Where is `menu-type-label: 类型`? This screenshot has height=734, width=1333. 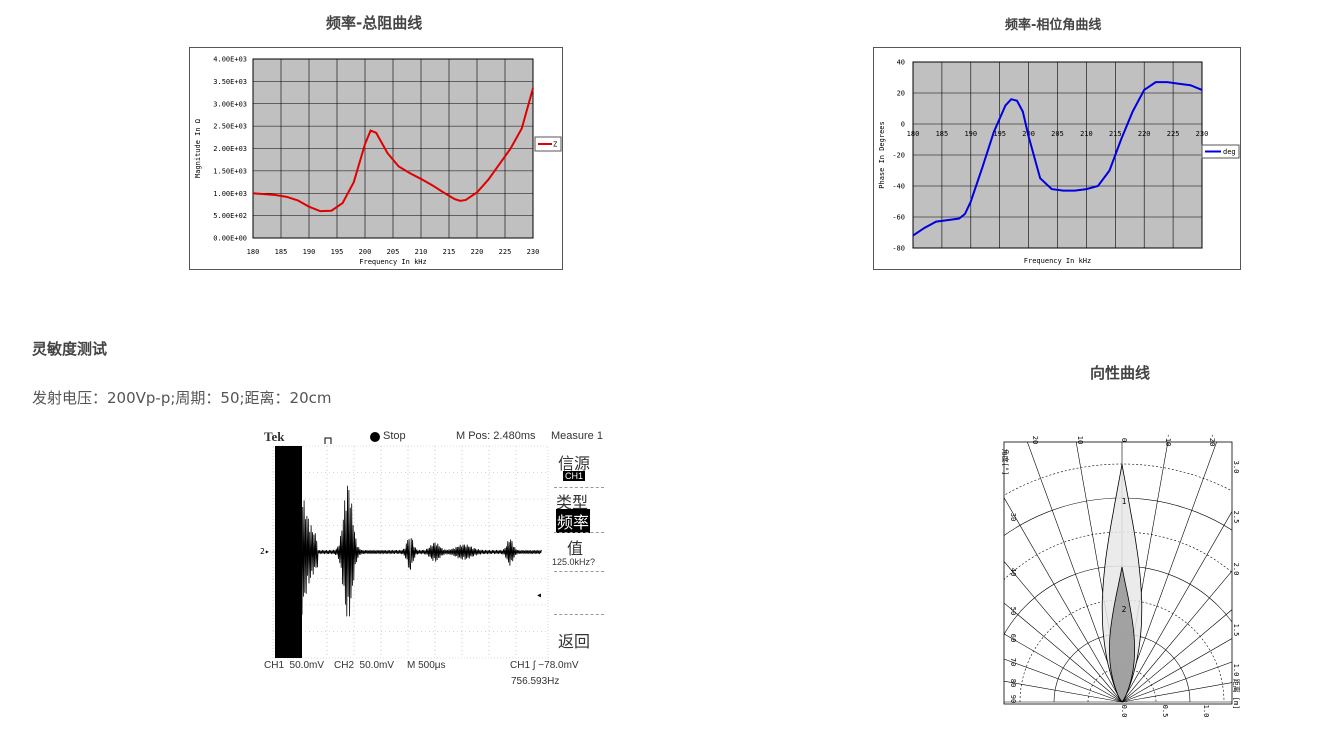 menu-type-label: 类型 is located at coordinates (572, 503).